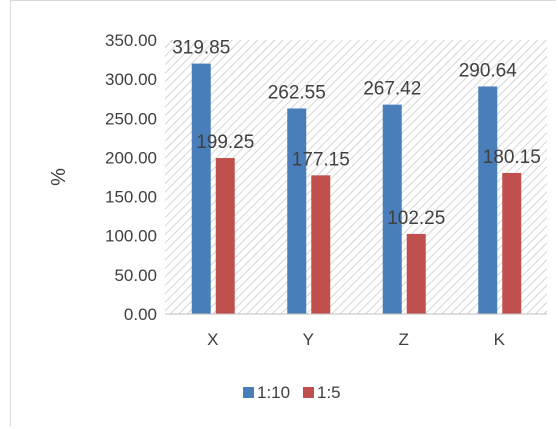  What do you see at coordinates (512, 157) in the screenshot?
I see `data-label: 180.15` at bounding box center [512, 157].